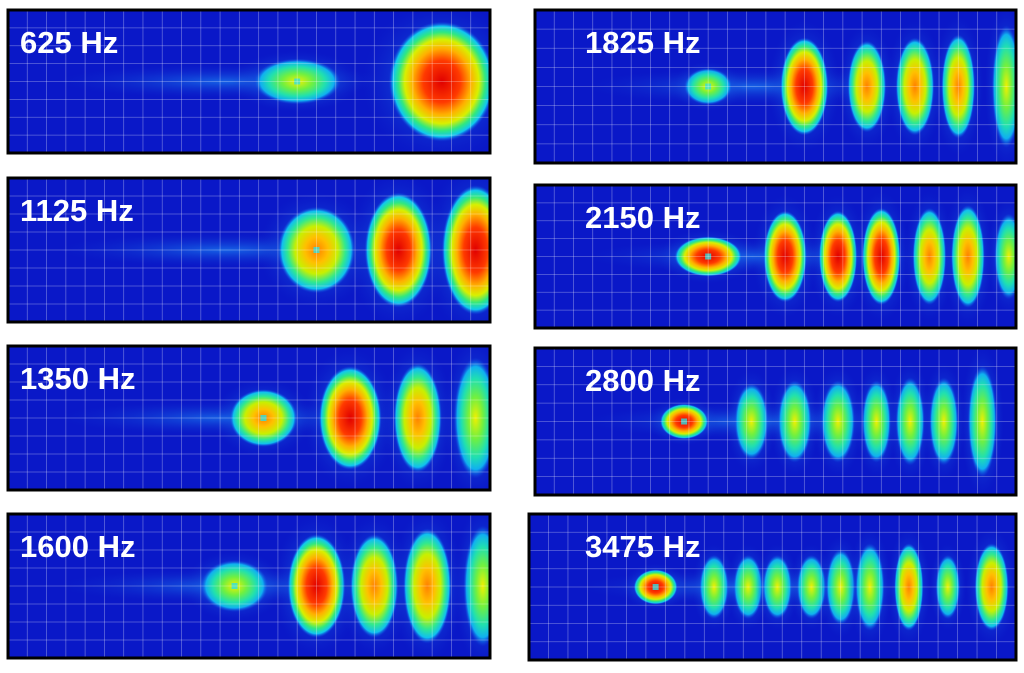 The height and width of the screenshot is (673, 1024). I want to click on panel: 625 Hz, so click(249, 81).